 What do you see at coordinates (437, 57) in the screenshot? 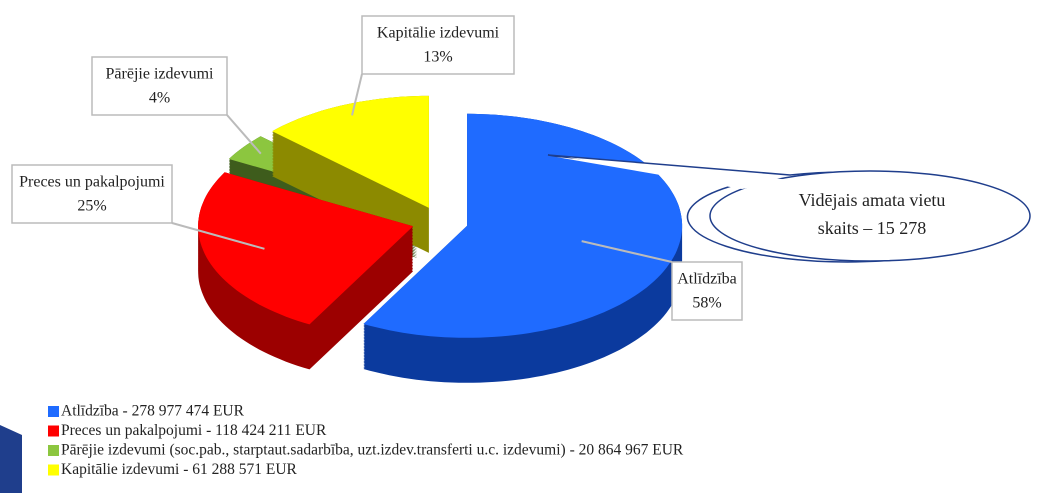
I see `label-value: 13%` at bounding box center [437, 57].